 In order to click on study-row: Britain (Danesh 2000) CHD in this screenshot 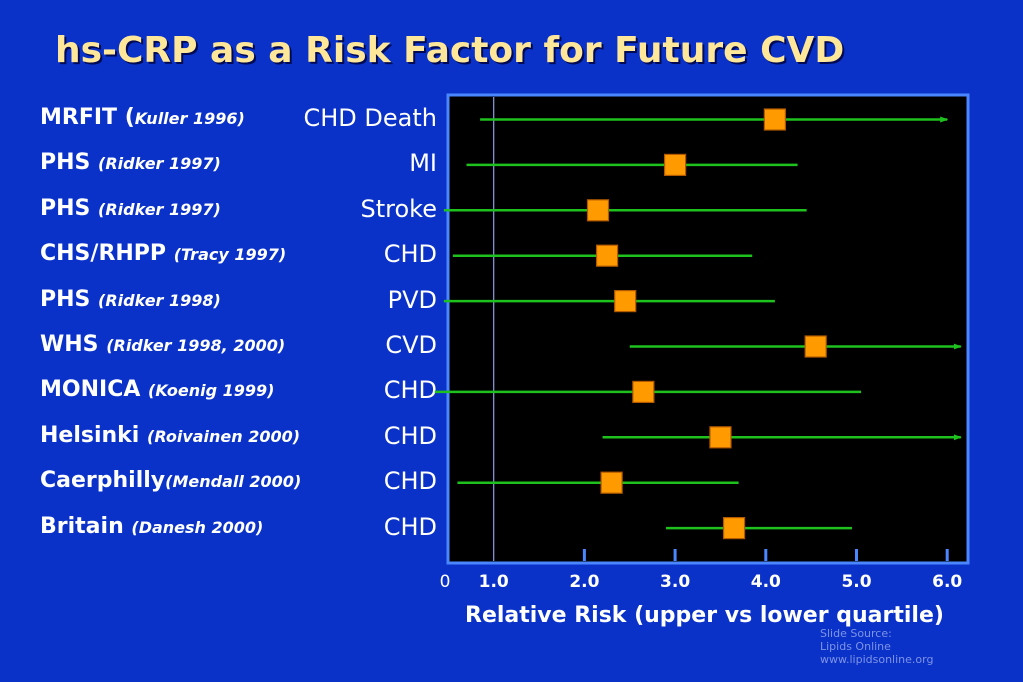, I will do `click(238, 527)`.